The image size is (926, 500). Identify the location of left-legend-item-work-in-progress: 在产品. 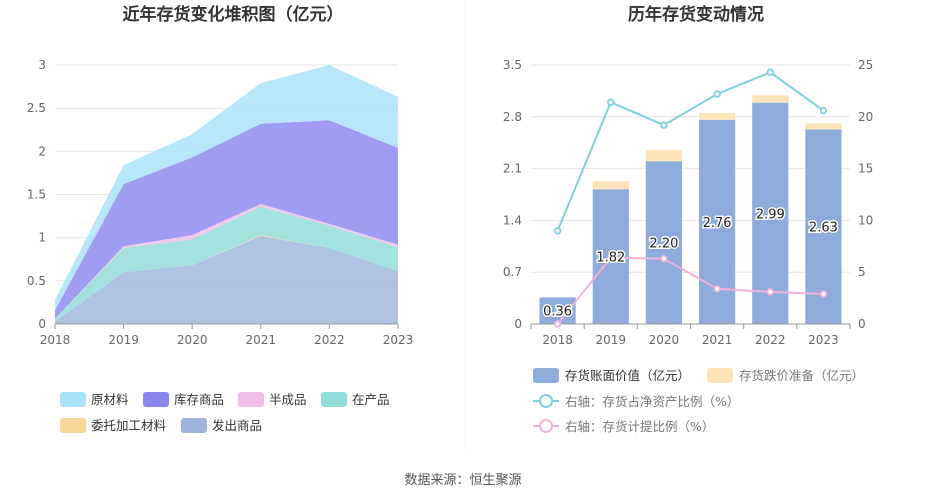
(355, 399).